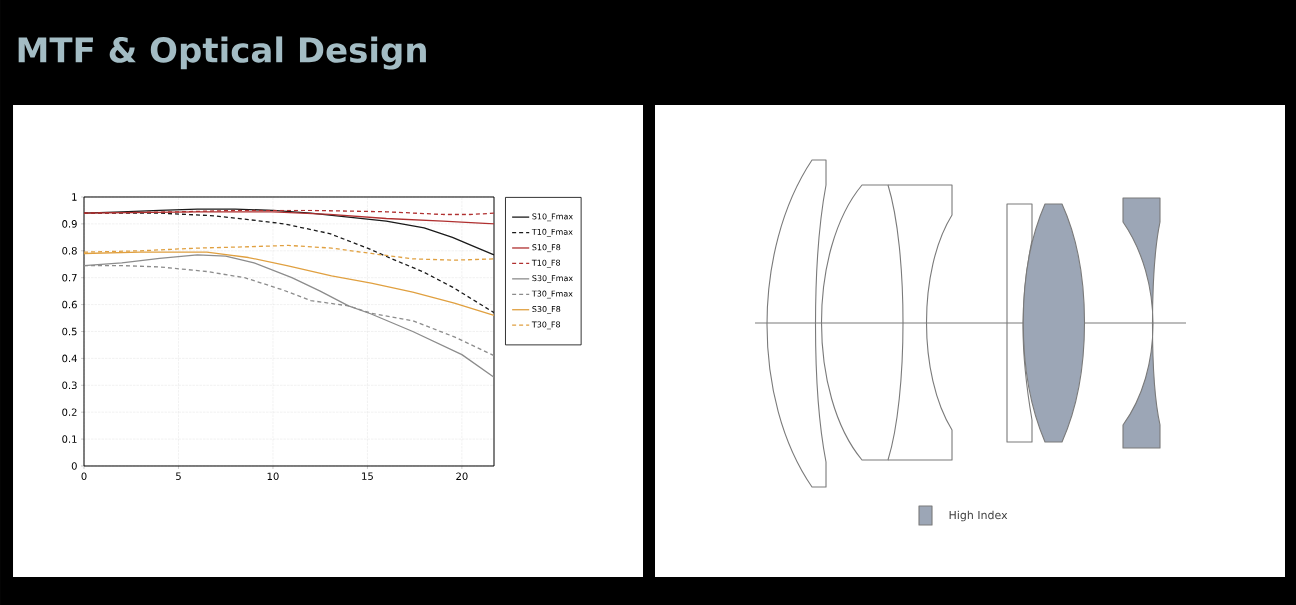 Image resolution: width=1296 pixels, height=605 pixels. What do you see at coordinates (552, 294) in the screenshot?
I see `legend-label: T30_Fmax` at bounding box center [552, 294].